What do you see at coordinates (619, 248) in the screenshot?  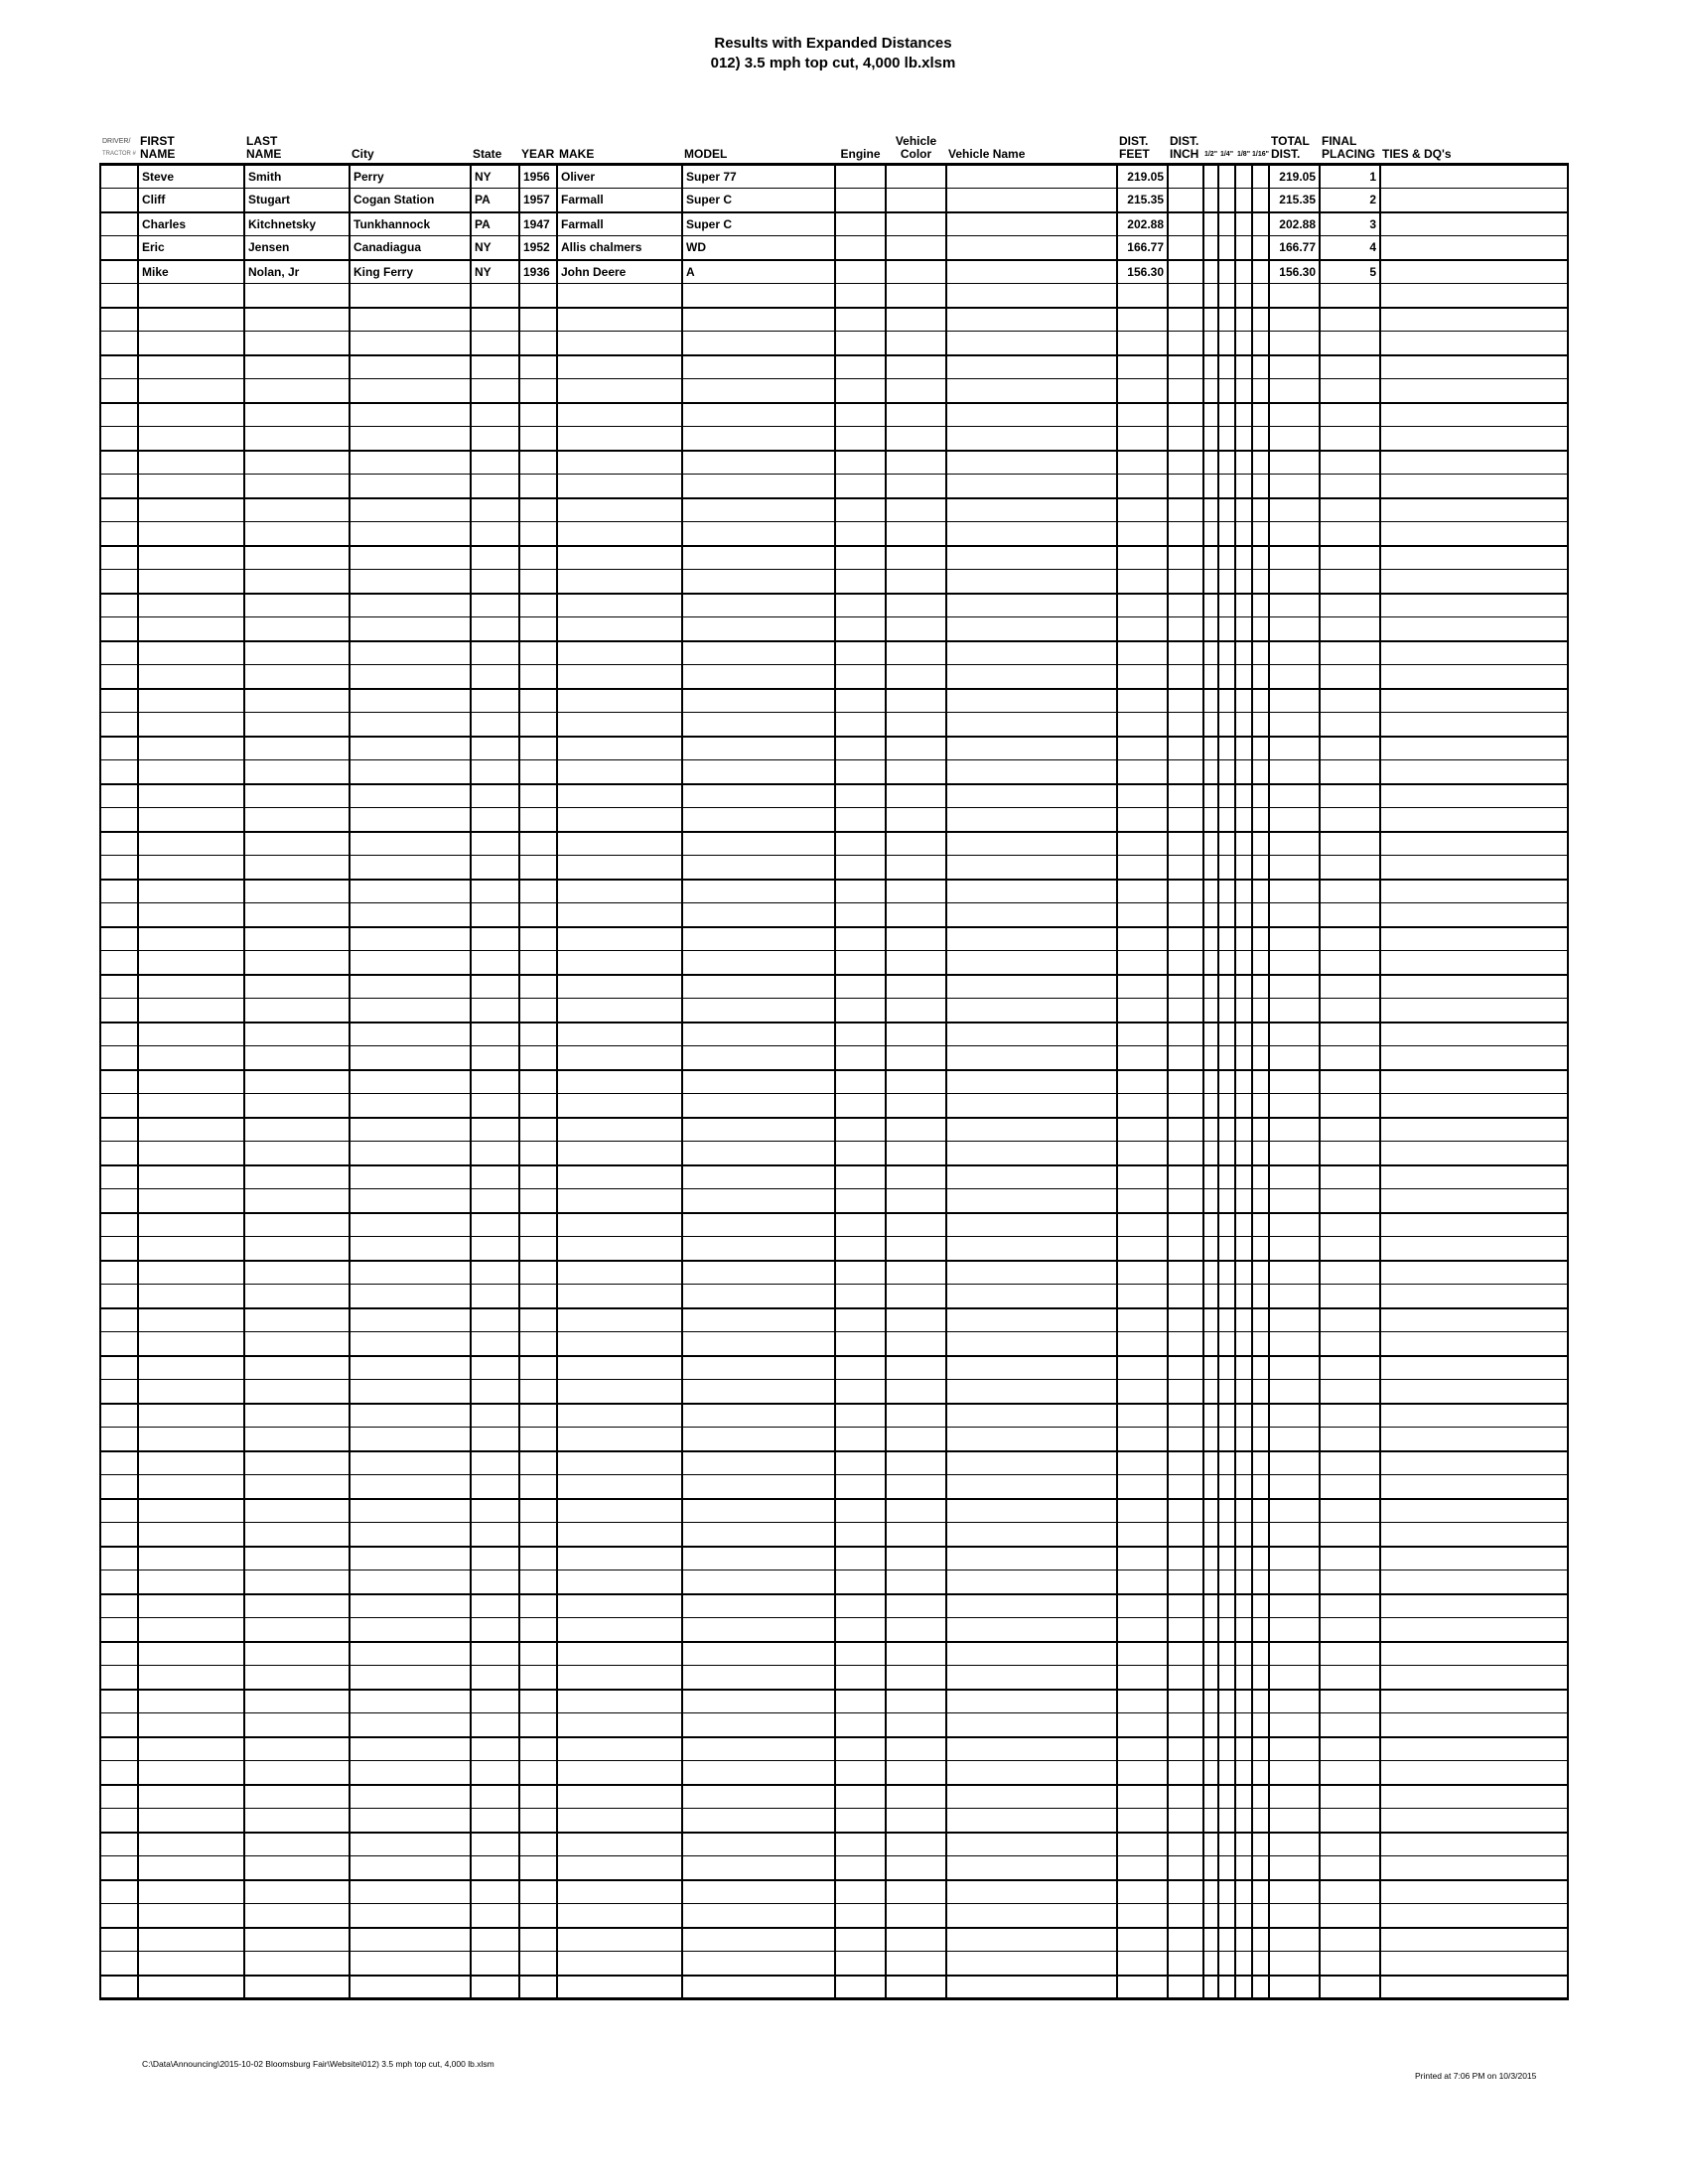 I see `cell-make: Allis chalmers` at bounding box center [619, 248].